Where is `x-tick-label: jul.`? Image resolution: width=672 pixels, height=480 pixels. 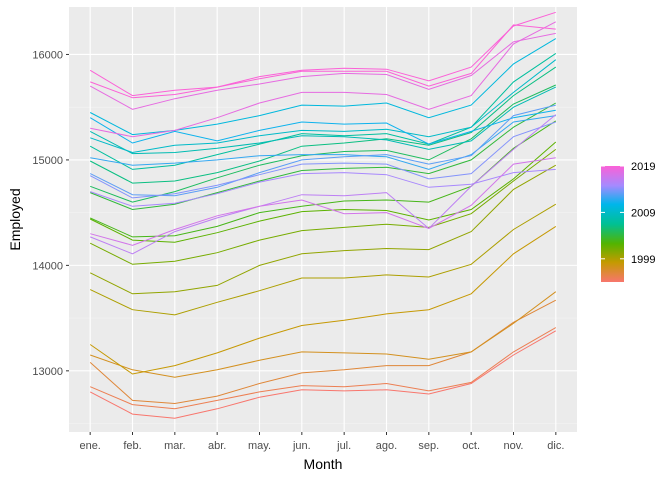
x-tick-label: jul. is located at coordinates (343, 446).